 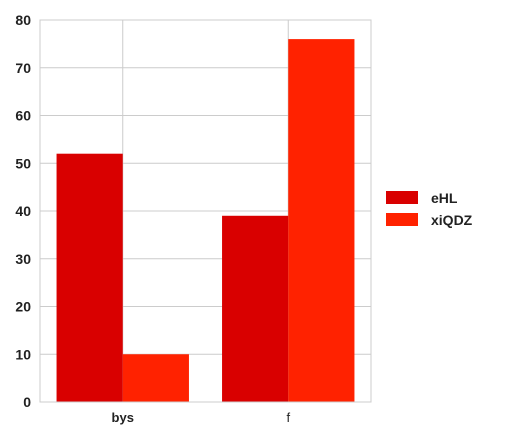 I want to click on bar-xiQDZ-bys, so click(x=155, y=378).